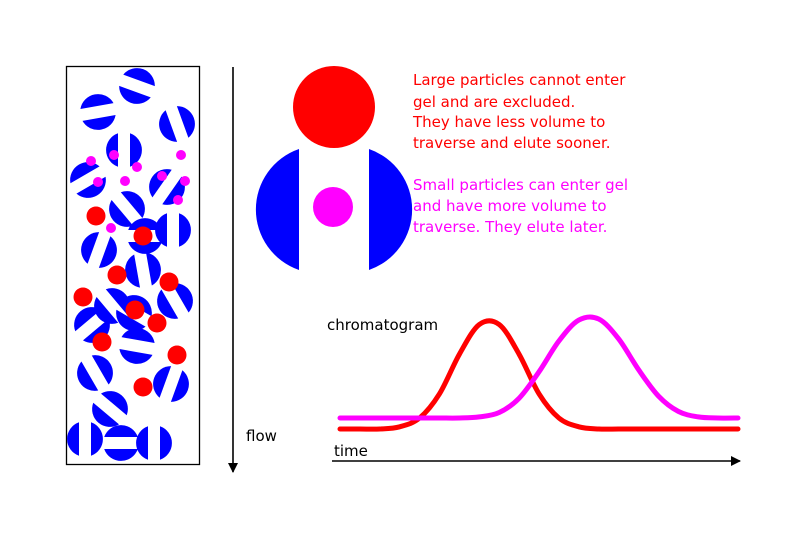 The width and height of the screenshot is (800, 533). What do you see at coordinates (539, 367) in the screenshot?
I see `small-particle-peak-line` at bounding box center [539, 367].